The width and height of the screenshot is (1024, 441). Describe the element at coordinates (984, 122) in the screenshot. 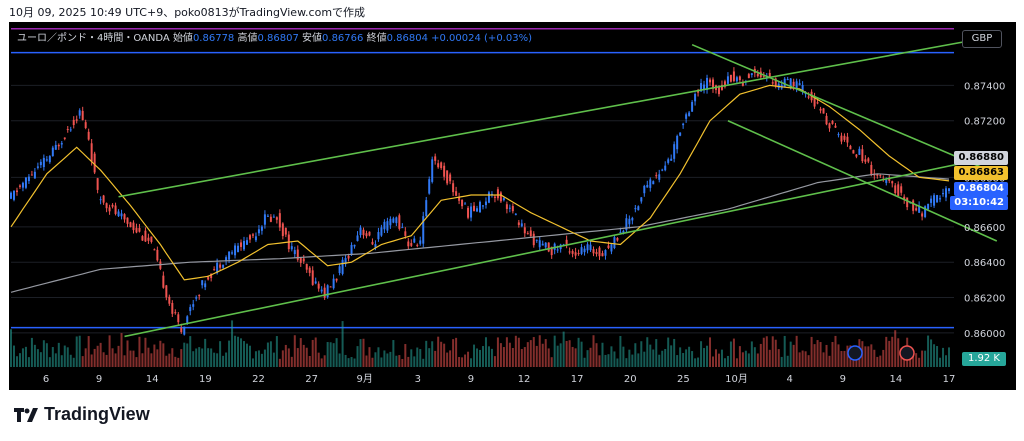

I see `y-tick-label-1: 0.87200` at that location.